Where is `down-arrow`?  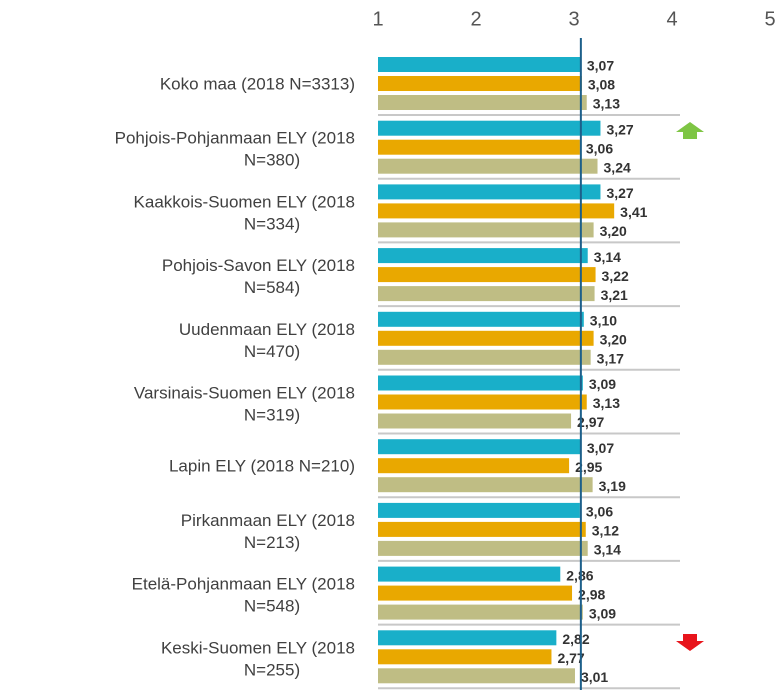
down-arrow is located at coordinates (690, 642).